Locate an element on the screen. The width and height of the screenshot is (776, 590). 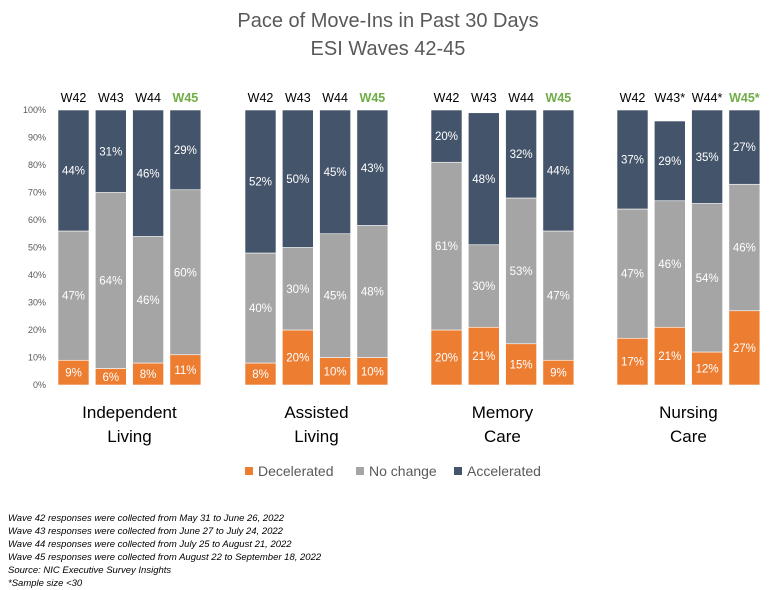
data-label: 61% is located at coordinates (446, 247).